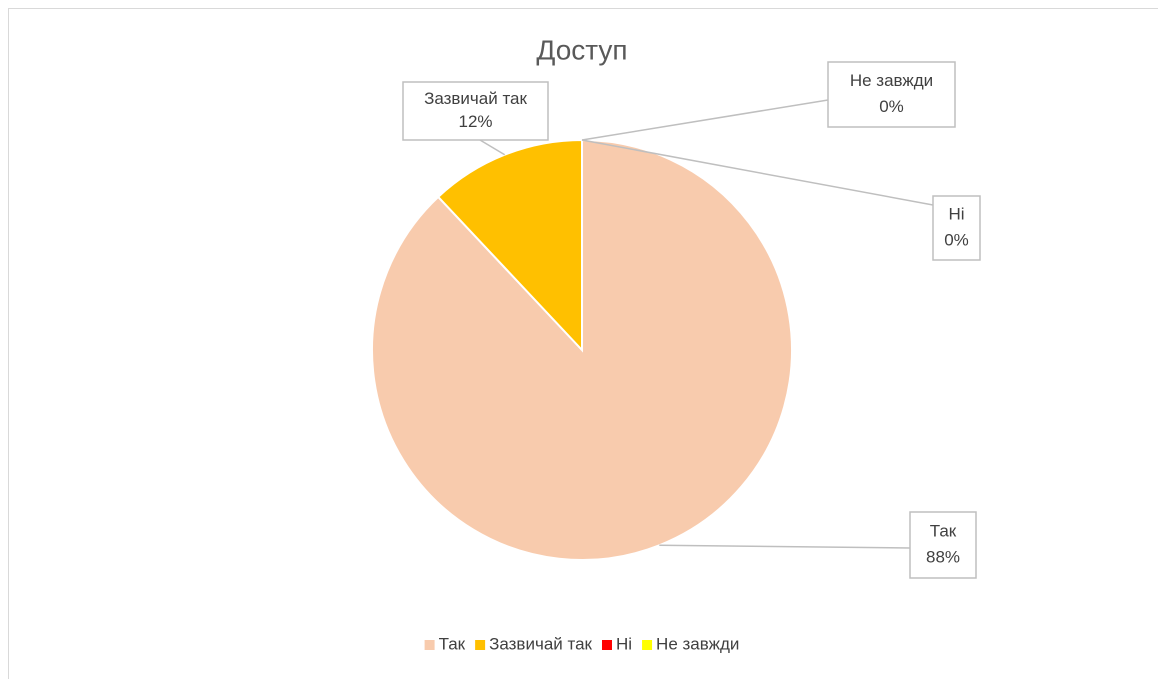 This screenshot has width=1158, height=679. I want to click on pie-slice, so click(509, 245).